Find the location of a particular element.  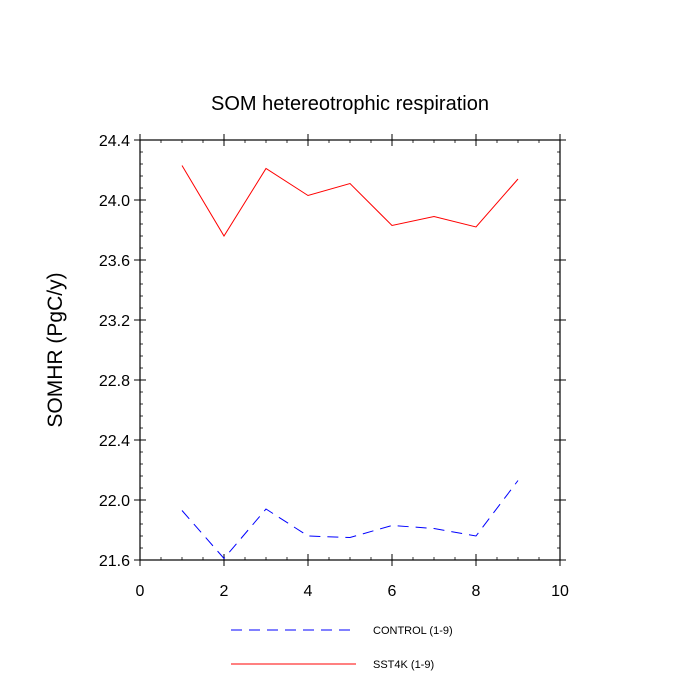

series-line-control is located at coordinates (350, 520).